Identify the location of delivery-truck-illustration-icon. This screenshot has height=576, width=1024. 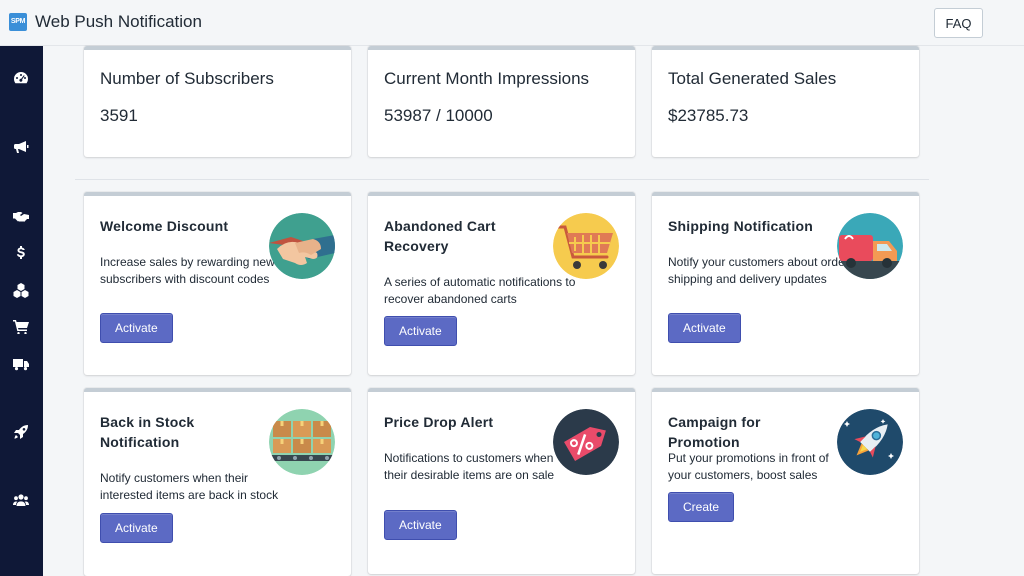
(870, 246).